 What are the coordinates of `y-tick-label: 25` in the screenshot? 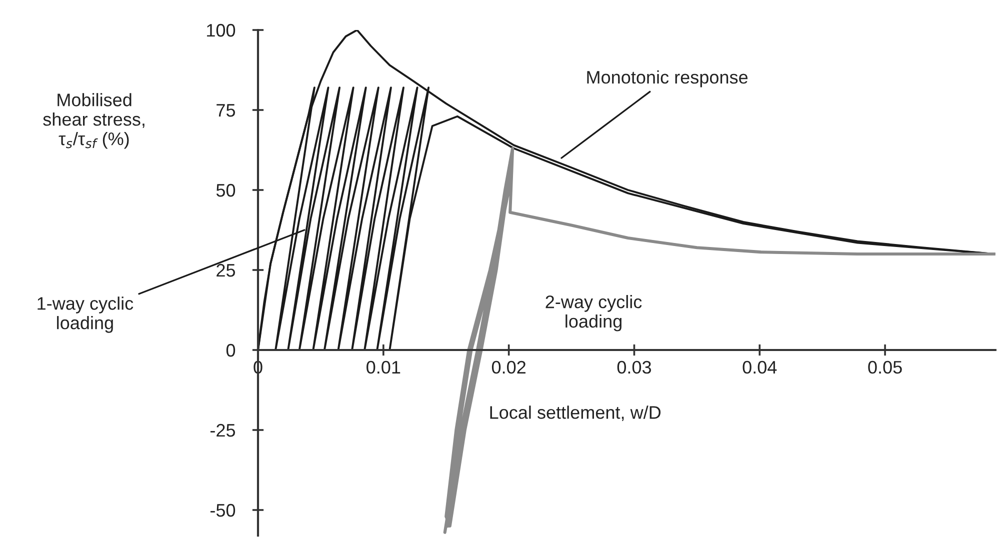 It's located at (226, 270).